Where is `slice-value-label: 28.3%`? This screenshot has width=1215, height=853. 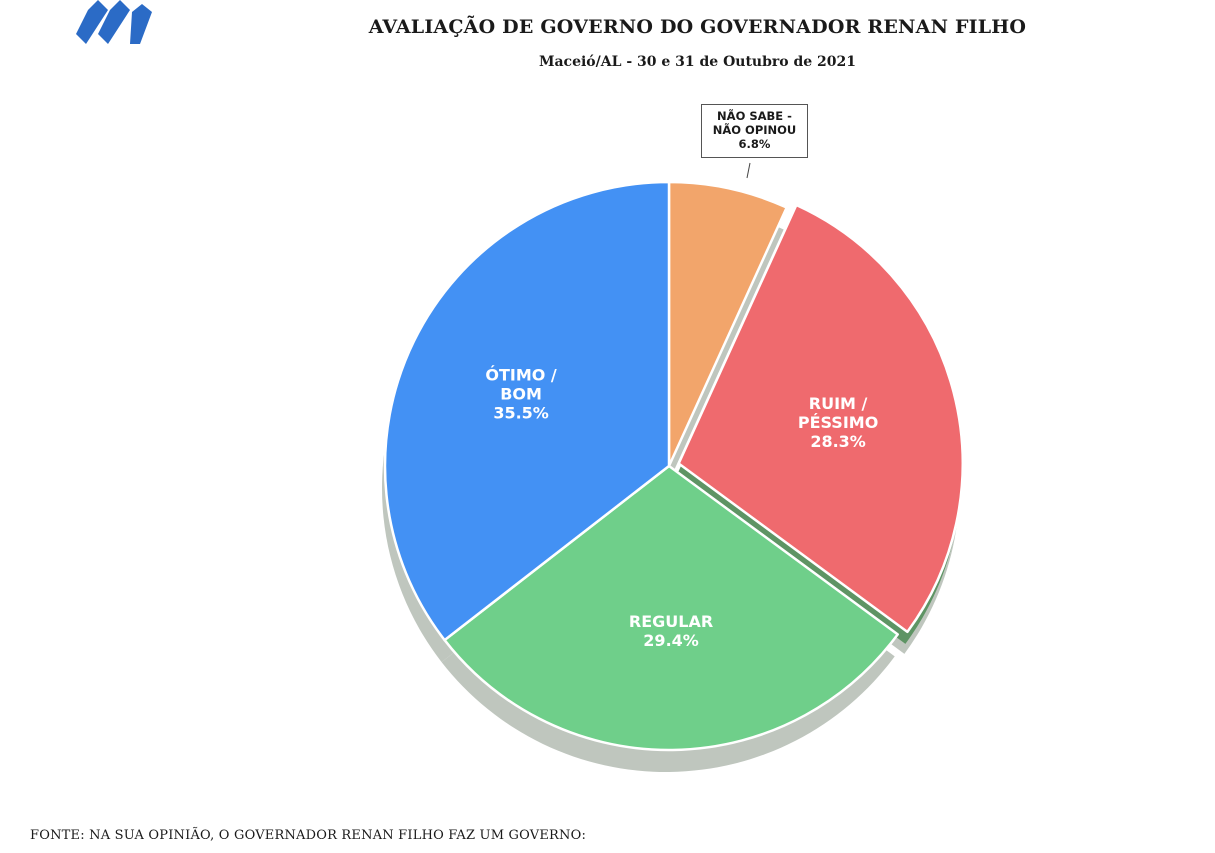
slice-value-label: 28.3% is located at coordinates (838, 441).